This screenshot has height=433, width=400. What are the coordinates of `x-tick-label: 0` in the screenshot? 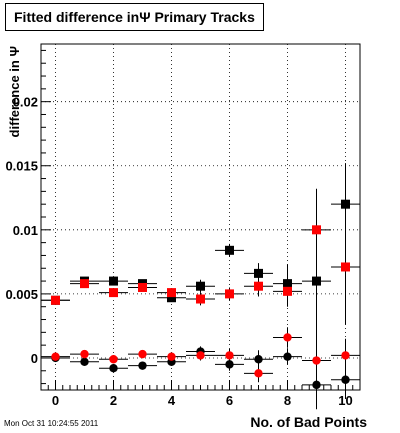 It's located at (55, 400).